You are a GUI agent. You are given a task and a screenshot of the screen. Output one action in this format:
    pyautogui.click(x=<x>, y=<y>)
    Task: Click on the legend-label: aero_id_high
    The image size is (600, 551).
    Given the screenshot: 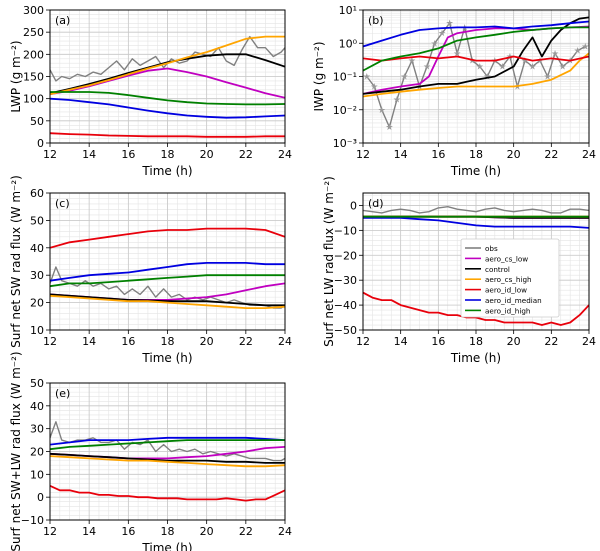 What is the action you would take?
    pyautogui.click(x=507, y=310)
    